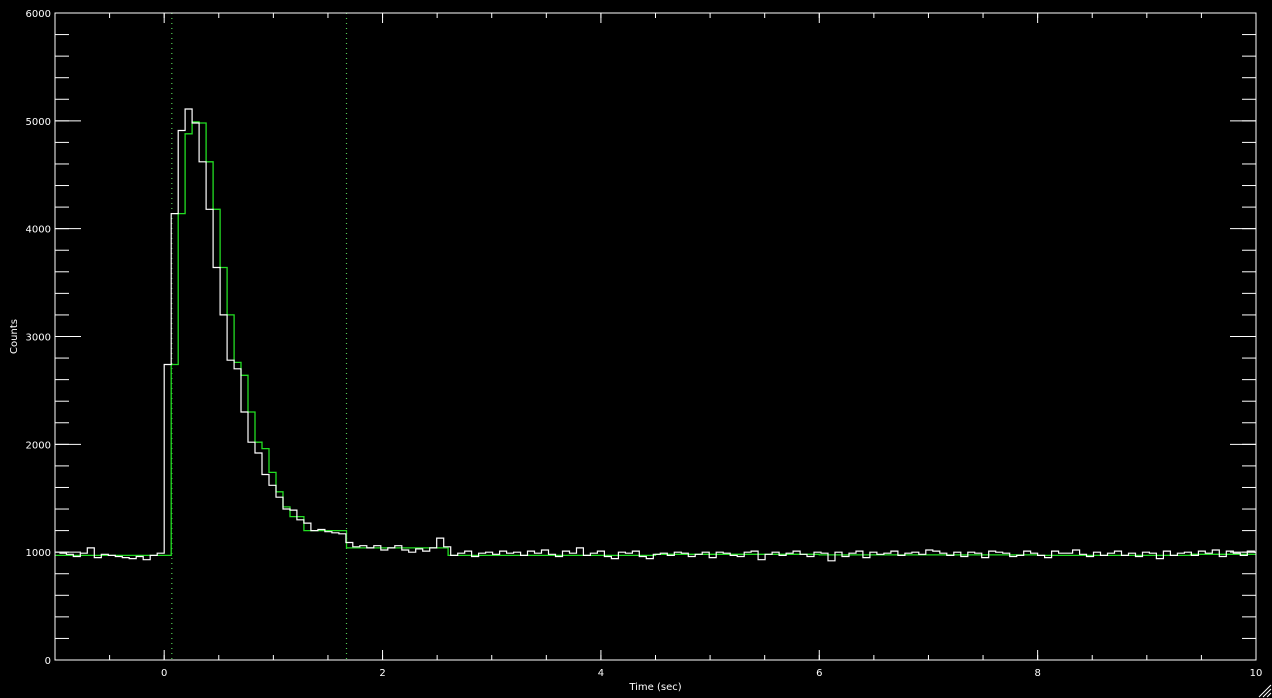 The width and height of the screenshot is (1272, 698). Describe the element at coordinates (1256, 673) in the screenshot. I see `x-tick-label: 10` at that location.